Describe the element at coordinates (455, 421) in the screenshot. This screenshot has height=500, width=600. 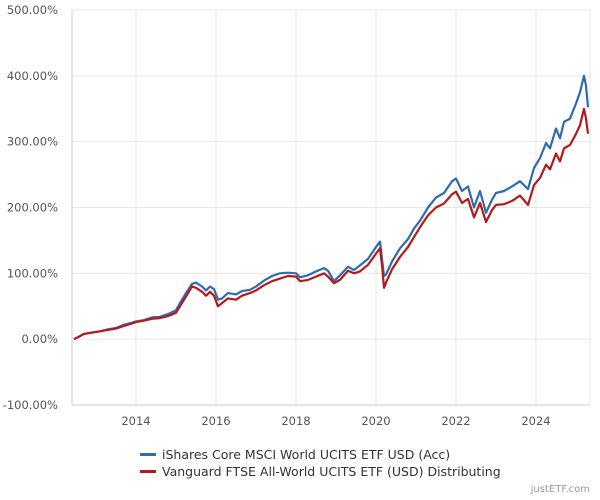
I see `x-tick-label: 2022` at that location.